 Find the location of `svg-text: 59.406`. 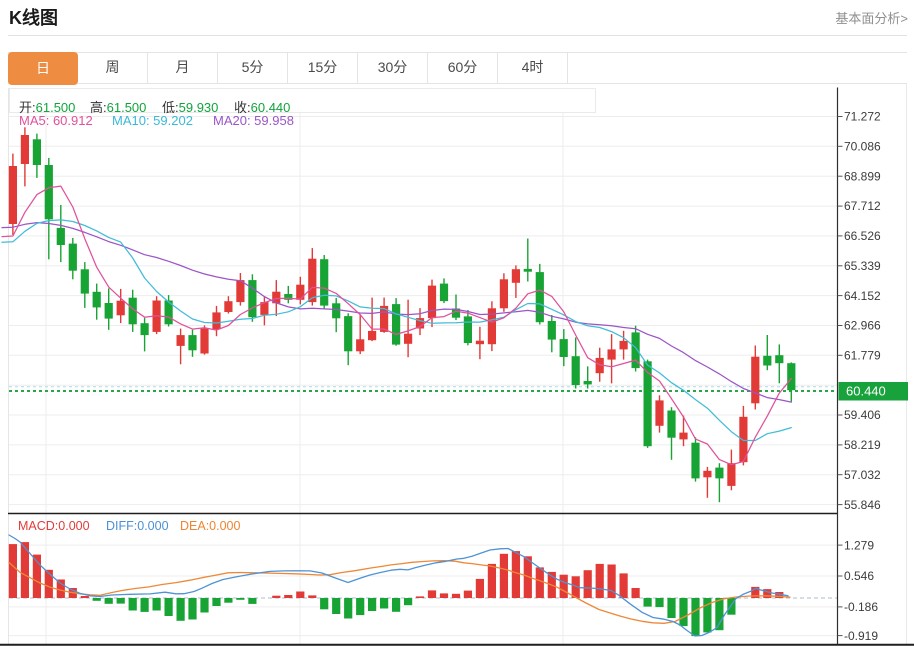

svg-text: 59.406 is located at coordinates (862, 415).